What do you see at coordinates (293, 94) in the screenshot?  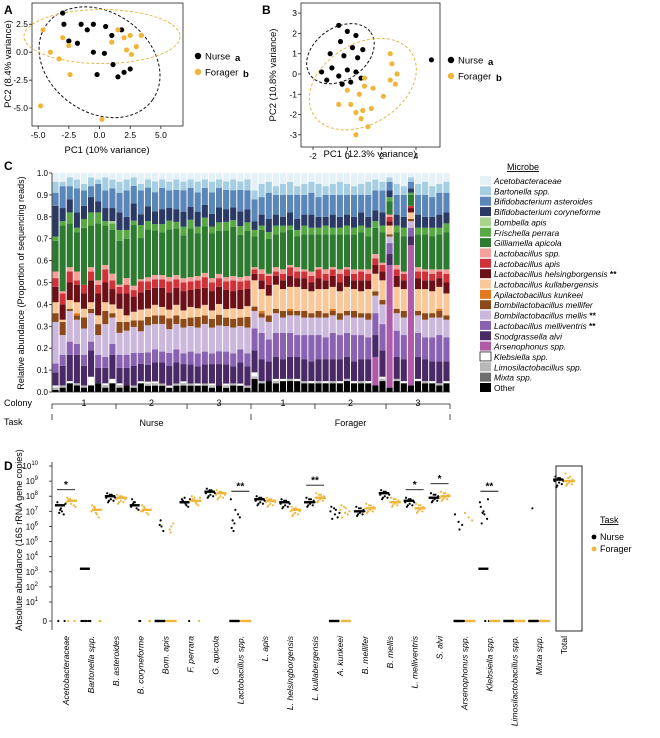 I see `y-tick-label: -1` at bounding box center [293, 94].